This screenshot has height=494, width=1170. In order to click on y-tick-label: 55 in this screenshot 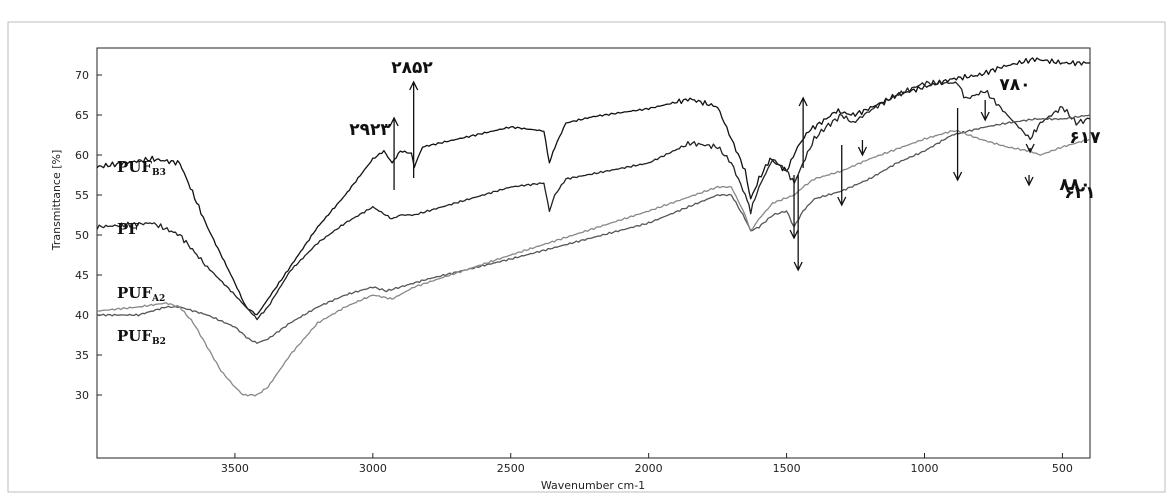, I will do `click(82, 195)`.